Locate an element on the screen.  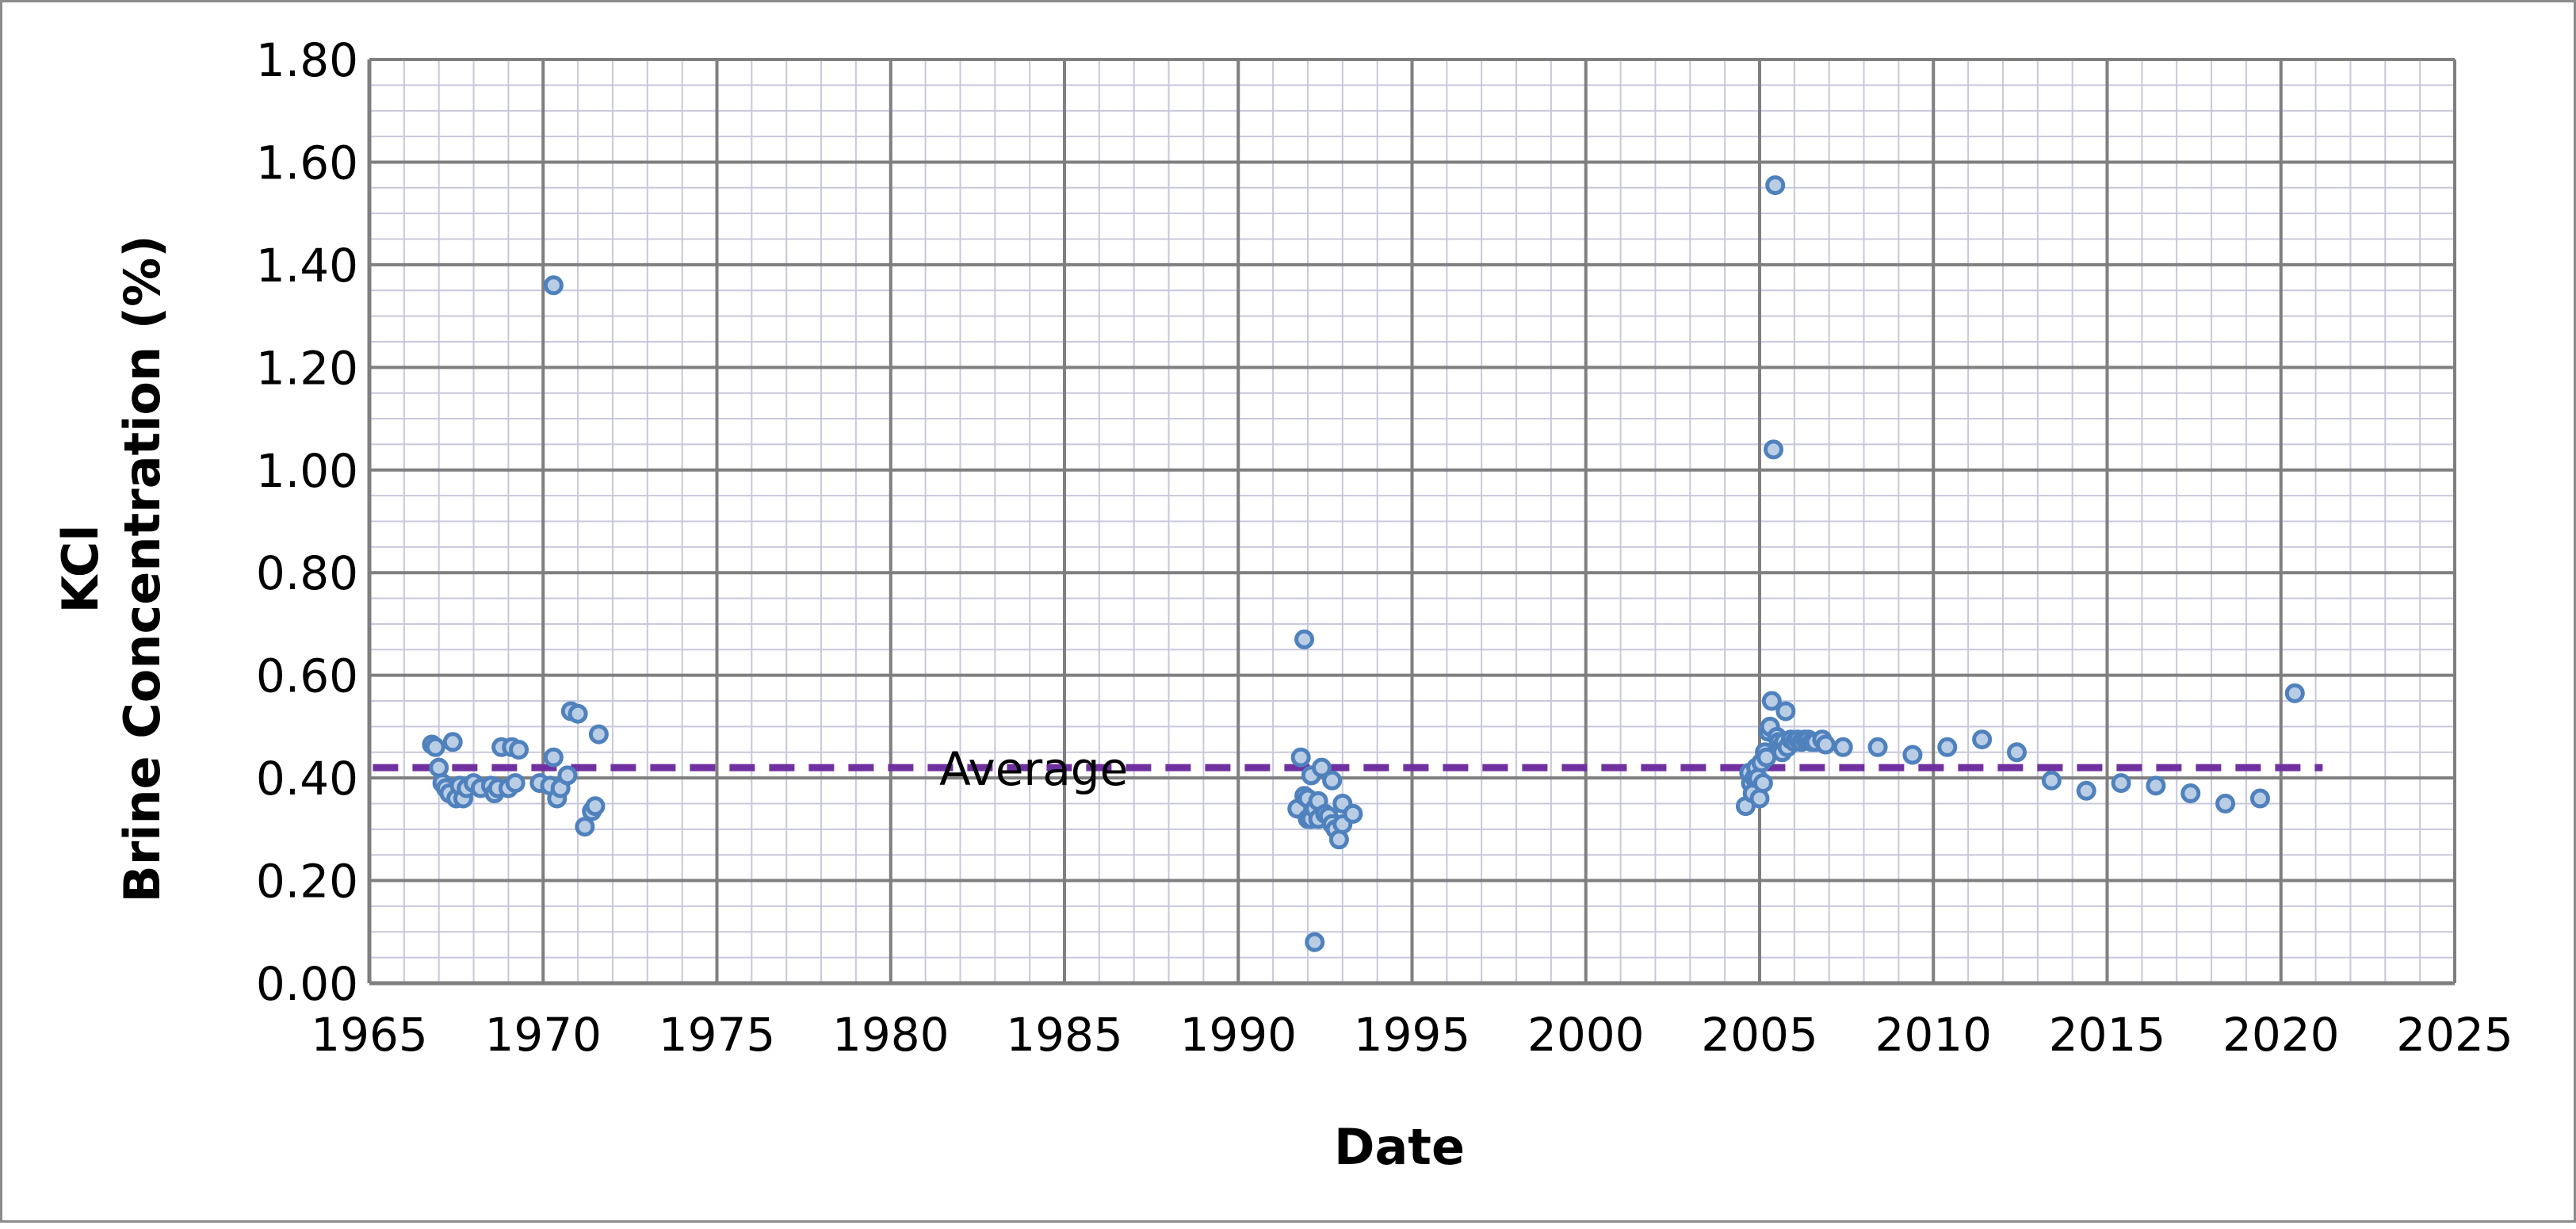
x-tick-label: 2000 is located at coordinates (1586, 1035).